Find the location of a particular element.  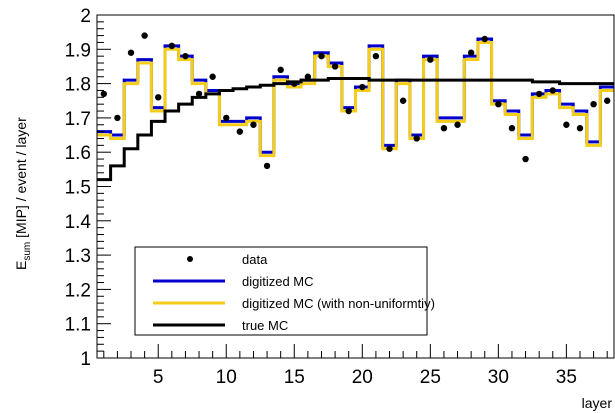

y-tick-label: 1.8 is located at coordinates (78, 85).